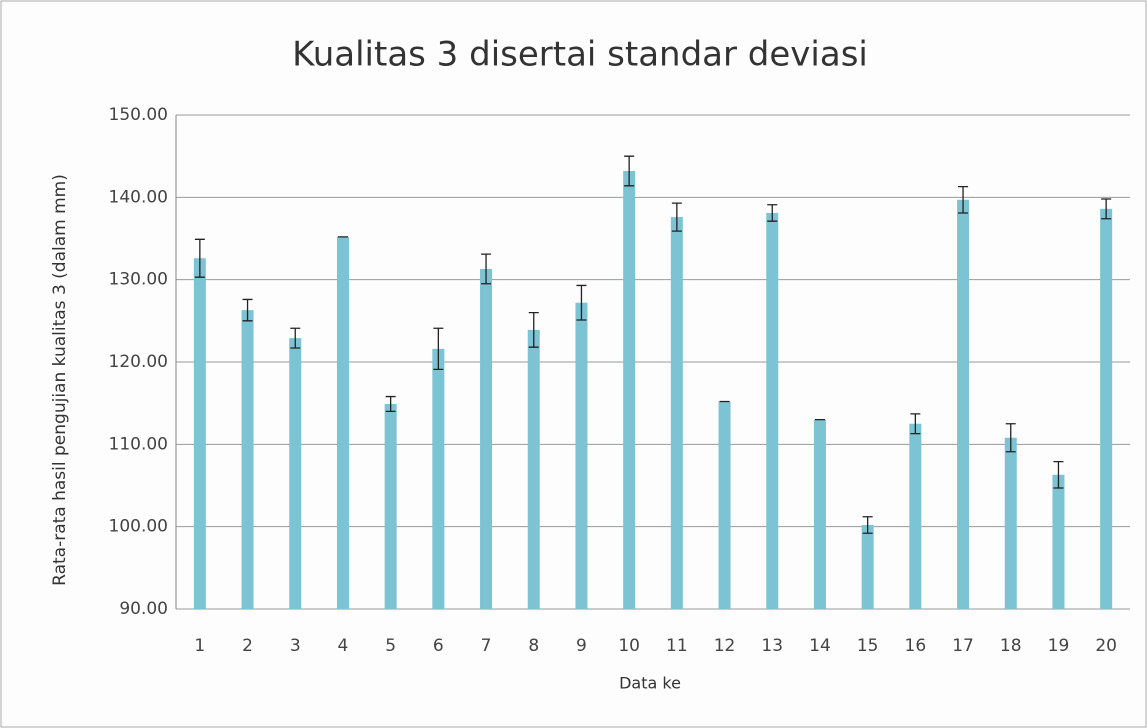 Image resolution: width=1147 pixels, height=728 pixels. What do you see at coordinates (580, 55) in the screenshot?
I see `chart-title: Kualitas 3 disertai standar deviasi` at bounding box center [580, 55].